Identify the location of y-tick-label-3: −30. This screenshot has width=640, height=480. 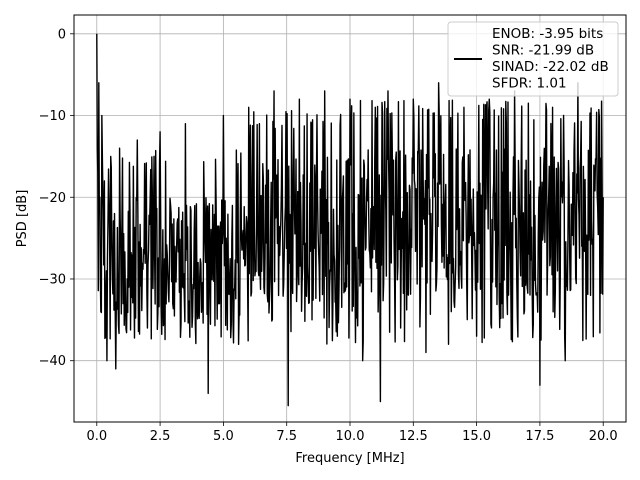
(52, 279).